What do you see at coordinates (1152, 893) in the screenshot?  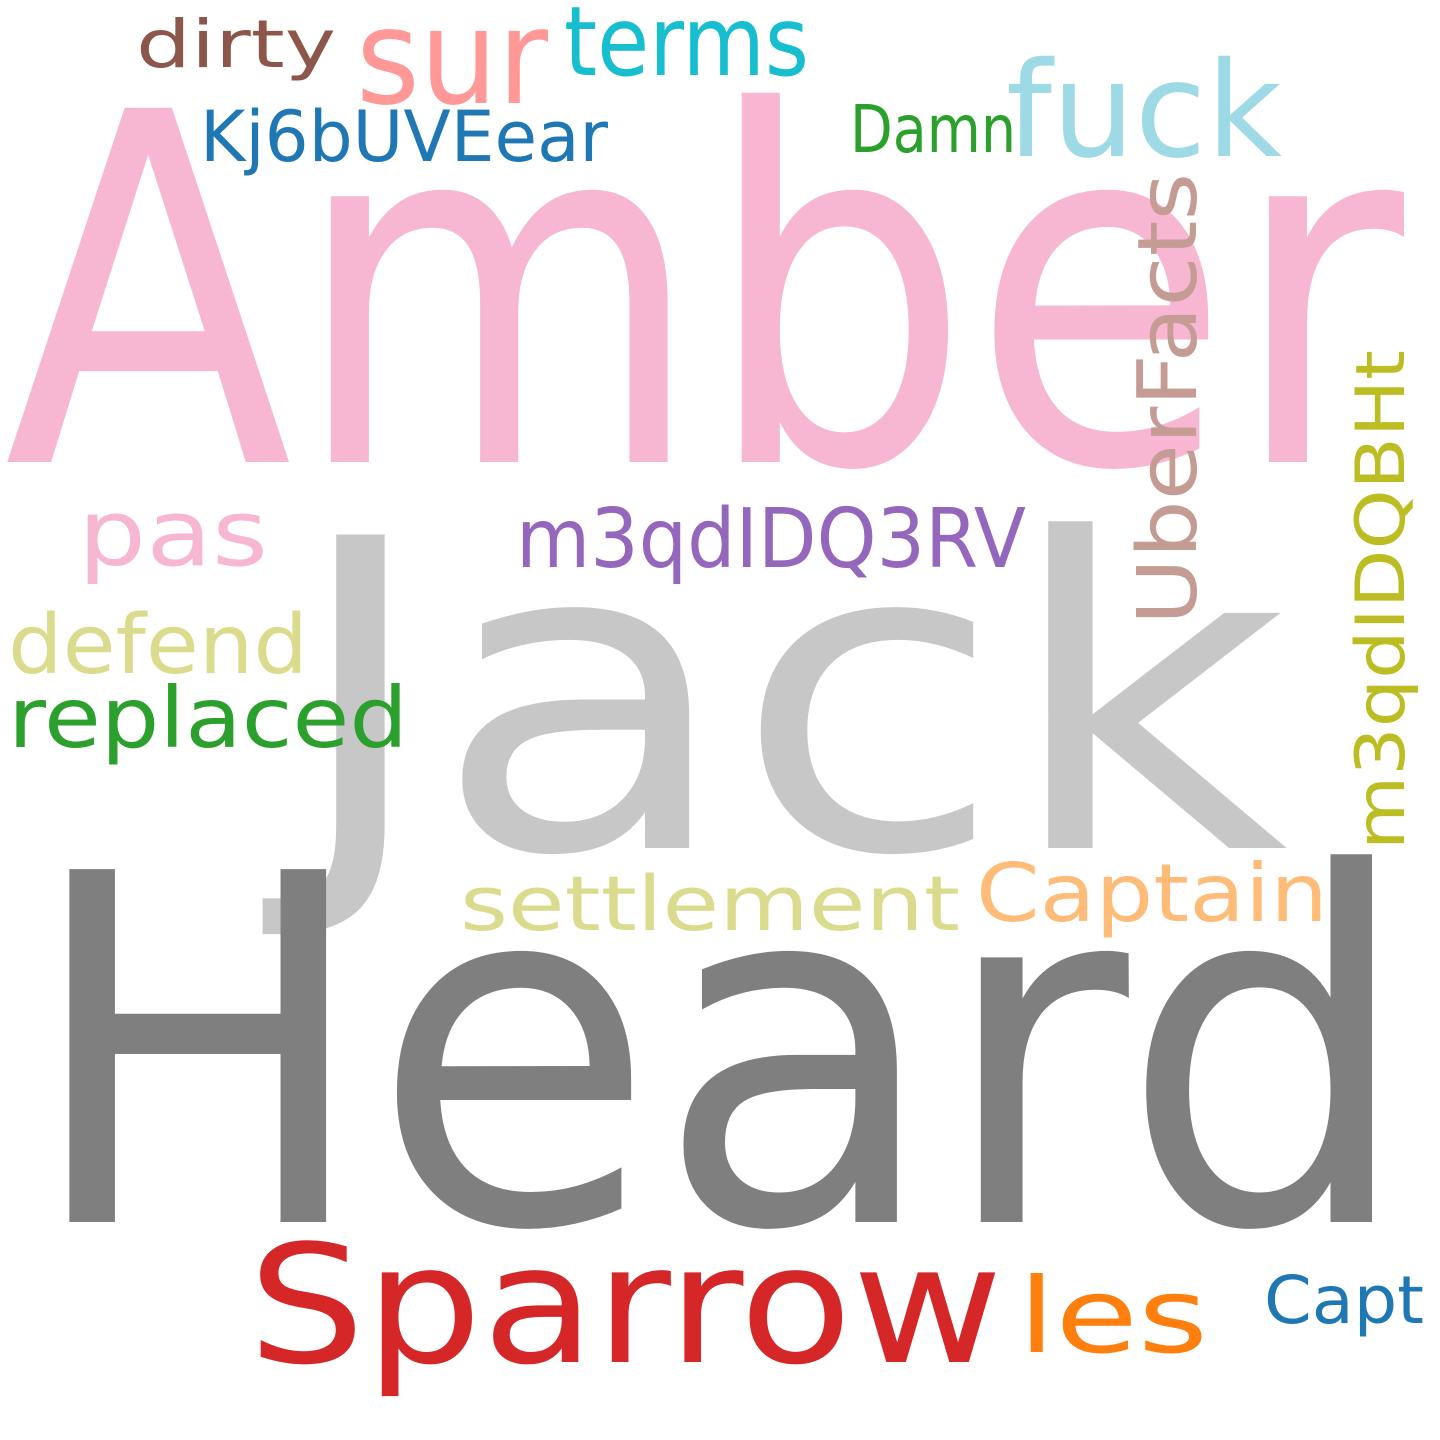 I see `word-captain: Captain` at bounding box center [1152, 893].